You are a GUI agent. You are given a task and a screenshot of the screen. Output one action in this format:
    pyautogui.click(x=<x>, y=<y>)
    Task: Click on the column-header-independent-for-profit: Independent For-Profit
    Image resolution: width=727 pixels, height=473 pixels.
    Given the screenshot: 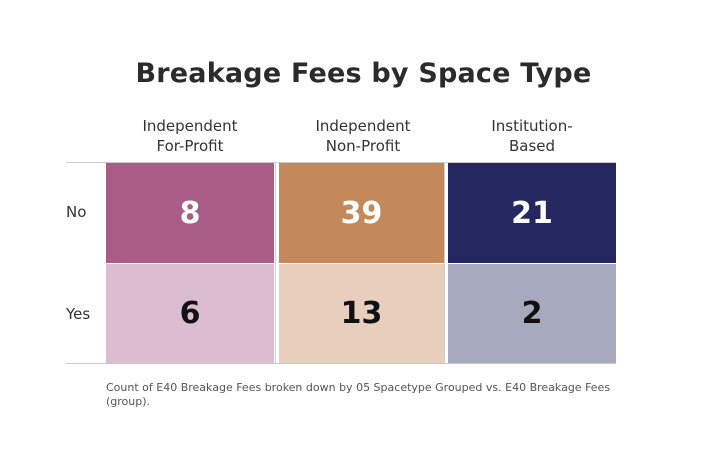 What is the action you would take?
    pyautogui.click(x=190, y=136)
    